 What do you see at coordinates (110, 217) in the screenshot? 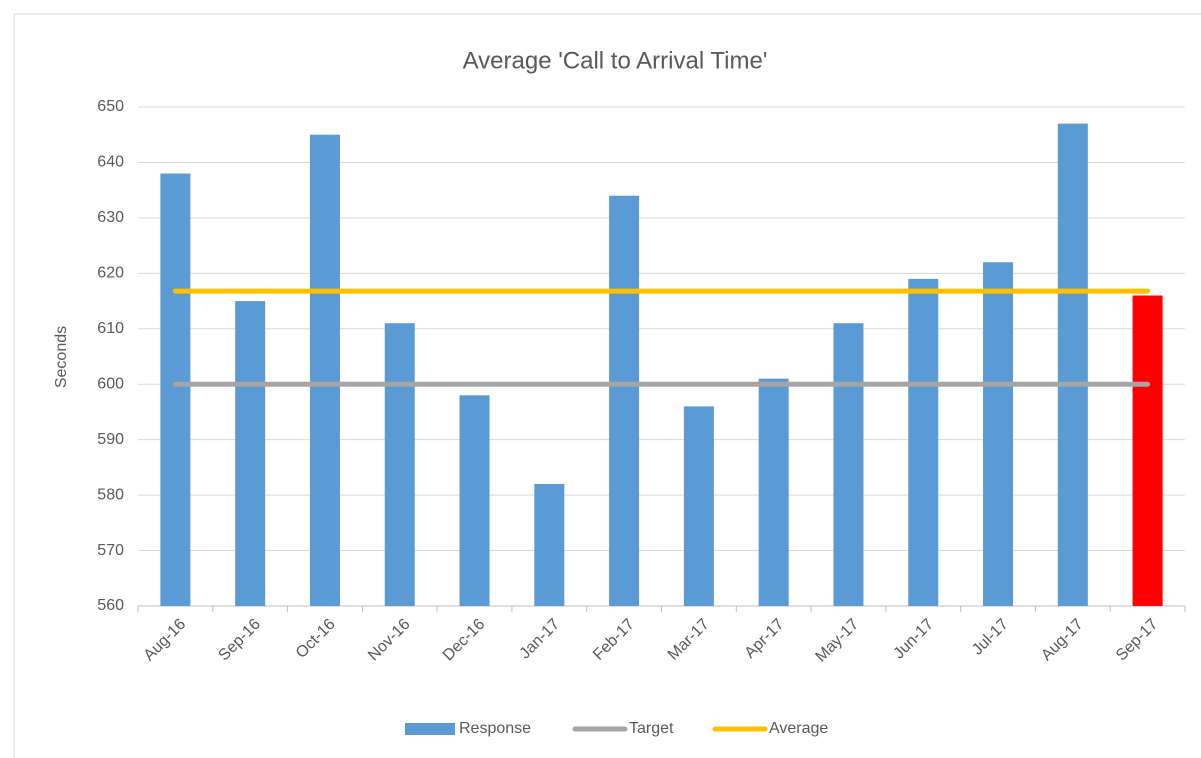
I see `y-tick-label: 630` at bounding box center [110, 217].